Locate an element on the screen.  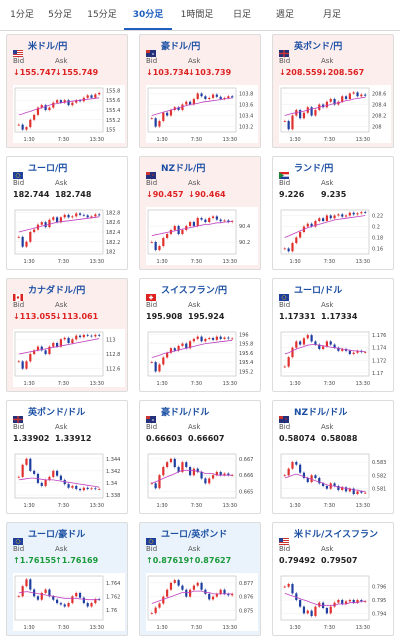
pair-name: スイスフラン/円 is located at coordinates (194, 290).